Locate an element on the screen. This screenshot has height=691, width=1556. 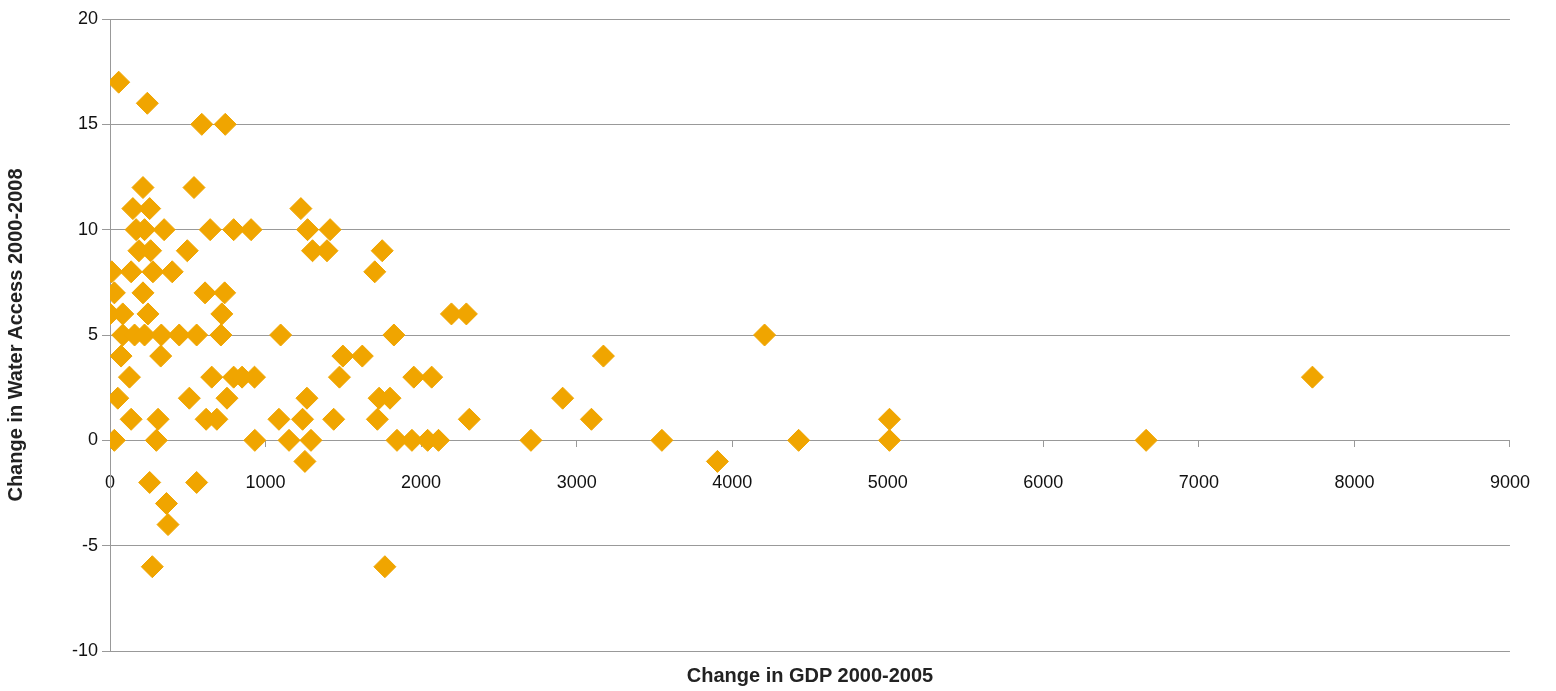
x-tick-label: 2000 is located at coordinates (421, 482).